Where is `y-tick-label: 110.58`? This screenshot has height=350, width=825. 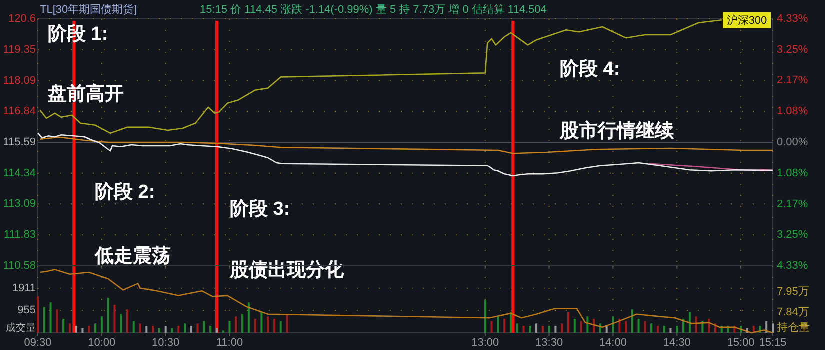
y-tick-label: 110.58 is located at coordinates (19, 266).